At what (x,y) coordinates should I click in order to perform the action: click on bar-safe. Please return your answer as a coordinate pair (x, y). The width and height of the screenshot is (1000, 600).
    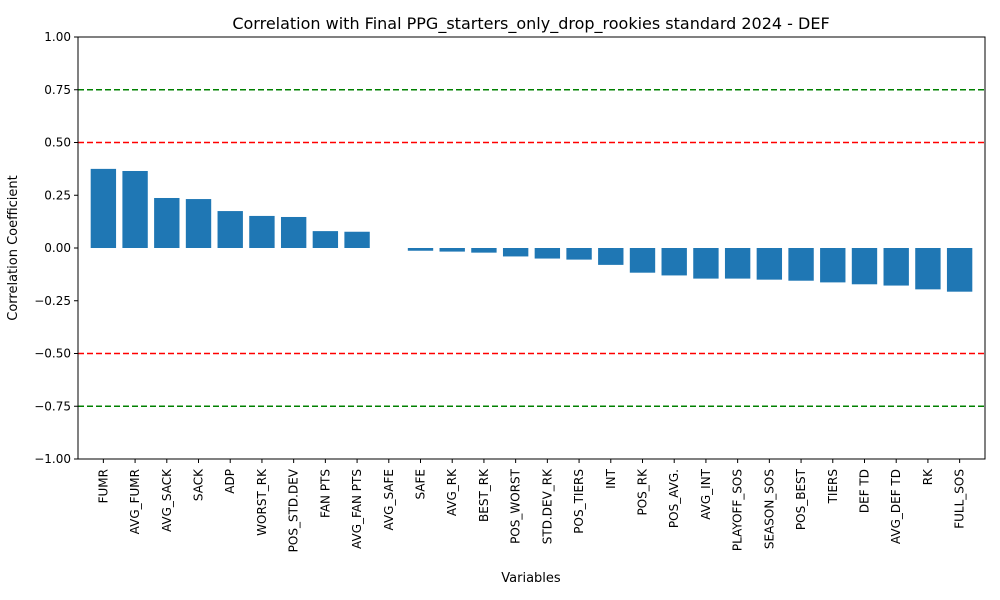
    Looking at the image, I should click on (420, 249).